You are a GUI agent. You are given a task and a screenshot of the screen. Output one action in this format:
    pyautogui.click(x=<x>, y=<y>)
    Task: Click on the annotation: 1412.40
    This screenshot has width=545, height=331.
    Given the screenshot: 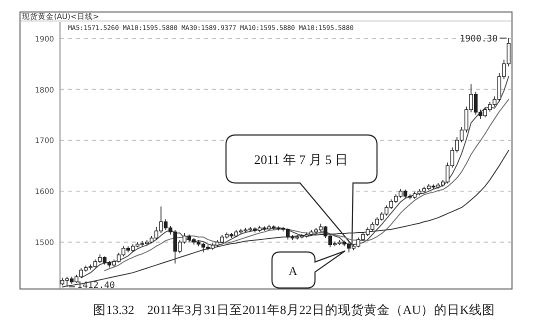 What is the action you would take?
    pyautogui.click(x=96, y=286)
    